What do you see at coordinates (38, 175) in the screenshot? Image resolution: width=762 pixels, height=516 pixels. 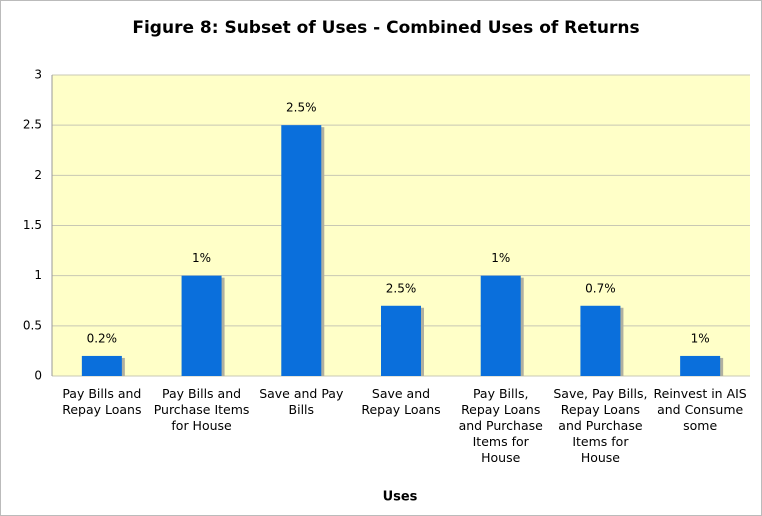 I see `y-tick-label: 2` at bounding box center [38, 175].